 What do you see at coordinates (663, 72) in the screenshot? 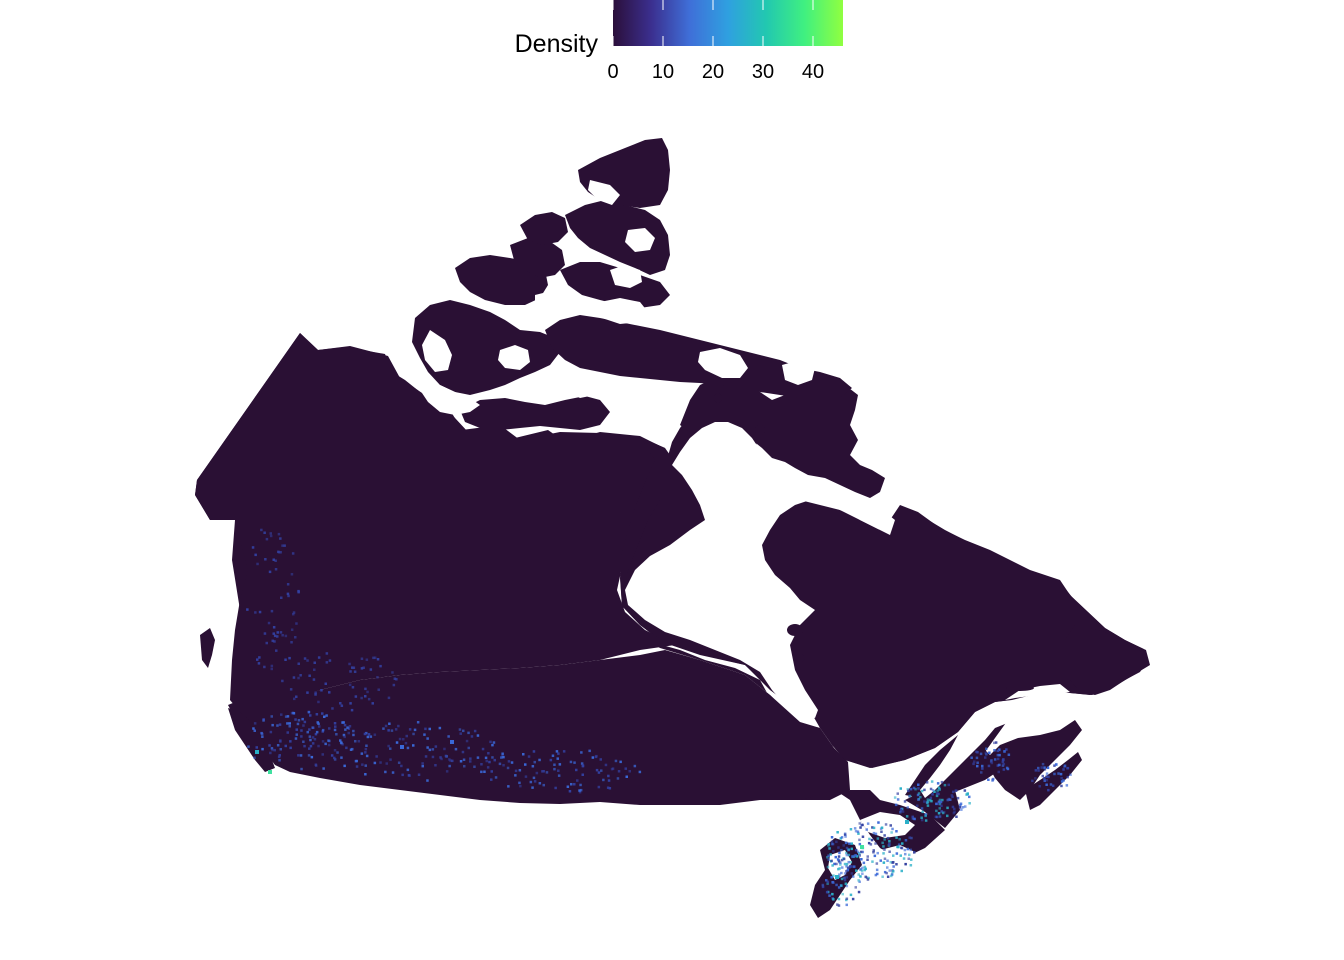
I see `legend-tick-label: 10` at bounding box center [663, 72].